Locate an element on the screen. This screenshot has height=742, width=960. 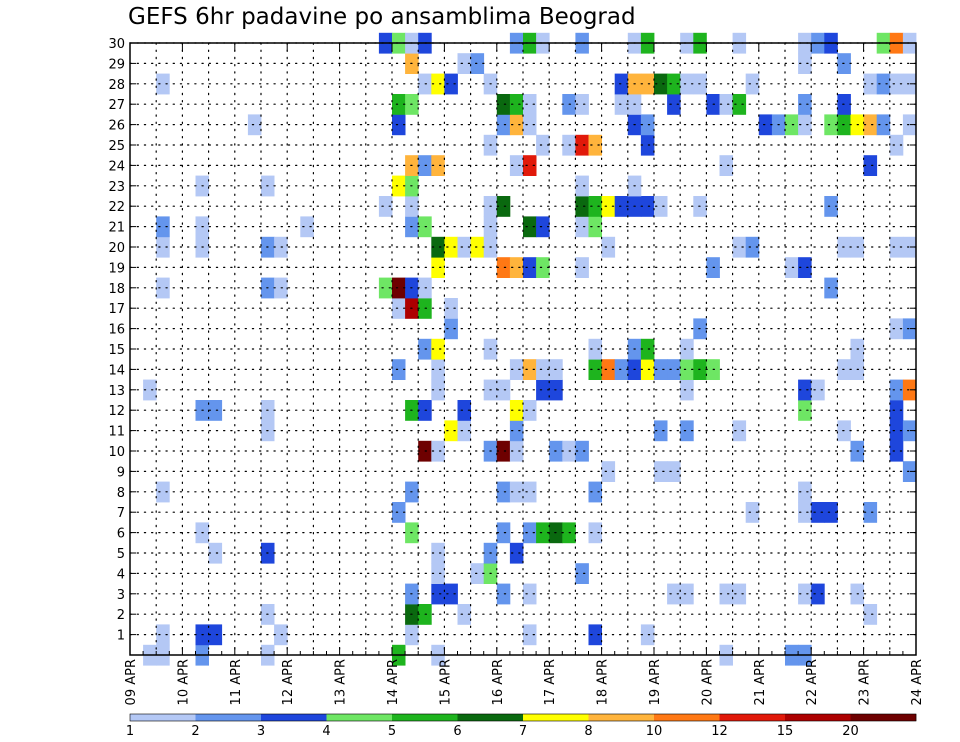
colorbar-label: 15 is located at coordinates (785, 731).